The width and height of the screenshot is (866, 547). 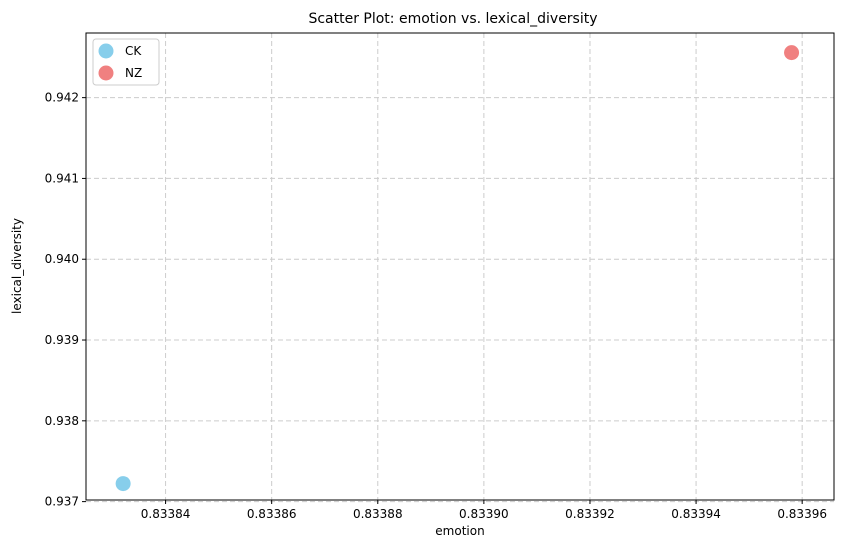 I want to click on x-tick-label: 0.83388, so click(x=378, y=514).